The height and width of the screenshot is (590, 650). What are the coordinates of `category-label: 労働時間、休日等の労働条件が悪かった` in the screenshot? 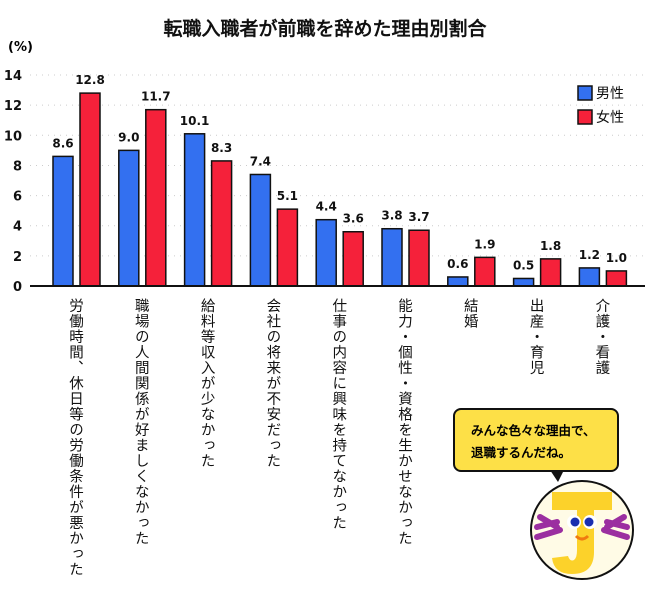 It's located at (75, 437).